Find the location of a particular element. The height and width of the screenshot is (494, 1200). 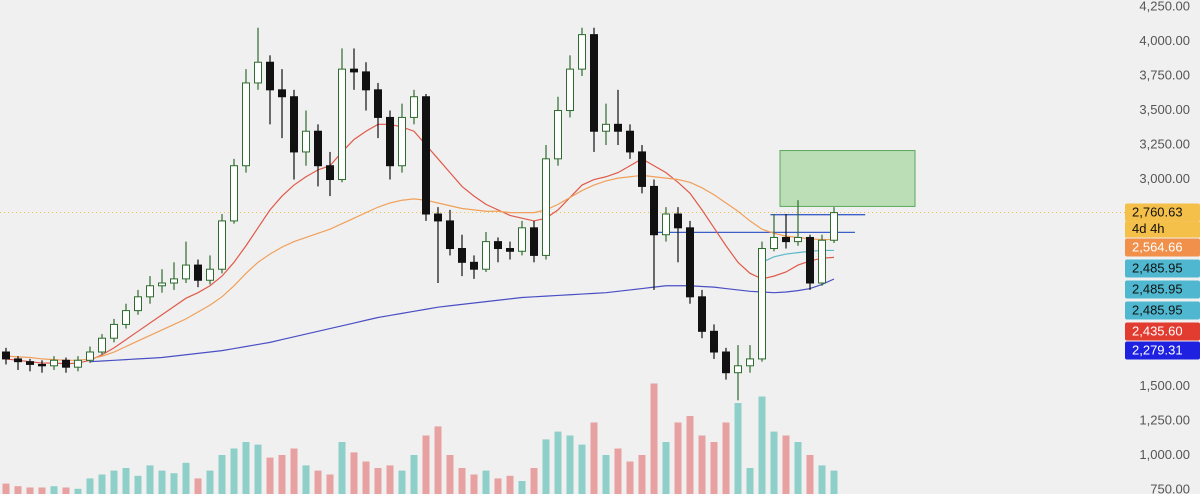

y-tick-label: 3,750.00 is located at coordinates (1164, 74).